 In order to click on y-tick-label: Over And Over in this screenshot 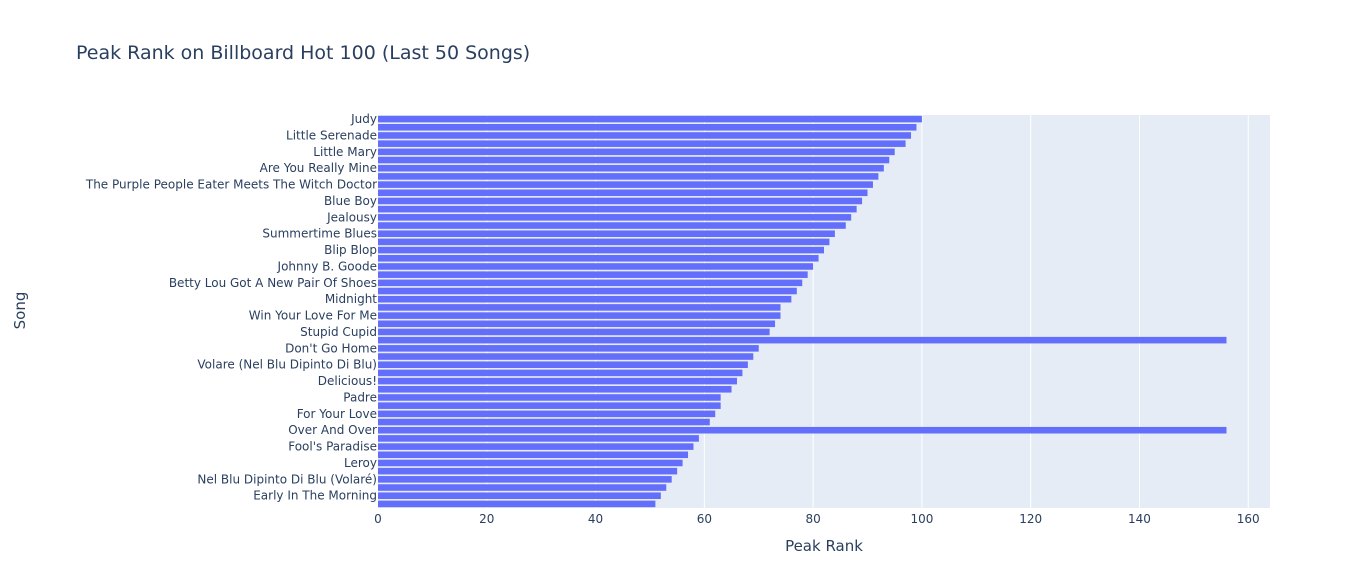, I will do `click(332, 430)`.